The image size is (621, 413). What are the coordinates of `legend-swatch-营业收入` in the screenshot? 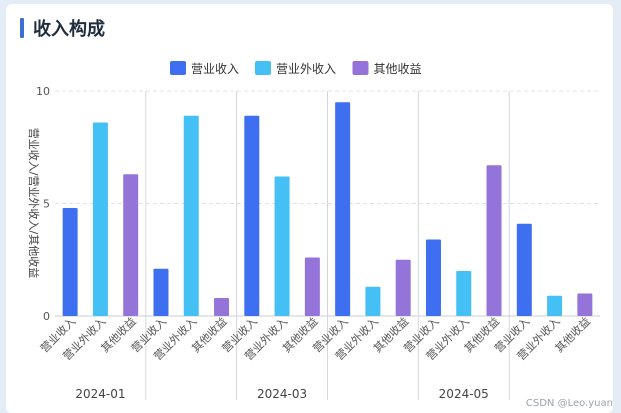 It's located at (178, 68).